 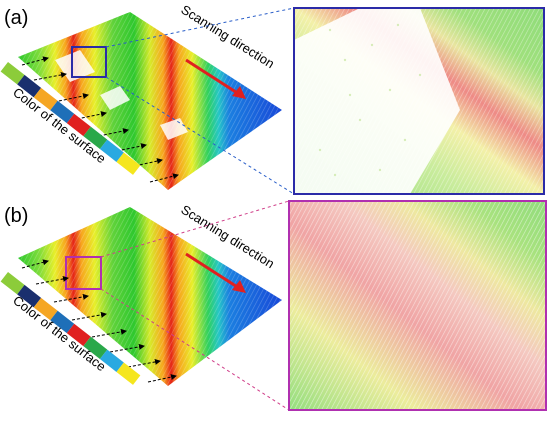 What do you see at coordinates (239, 286) in the screenshot?
I see `scan-arrowhead-b` at bounding box center [239, 286].